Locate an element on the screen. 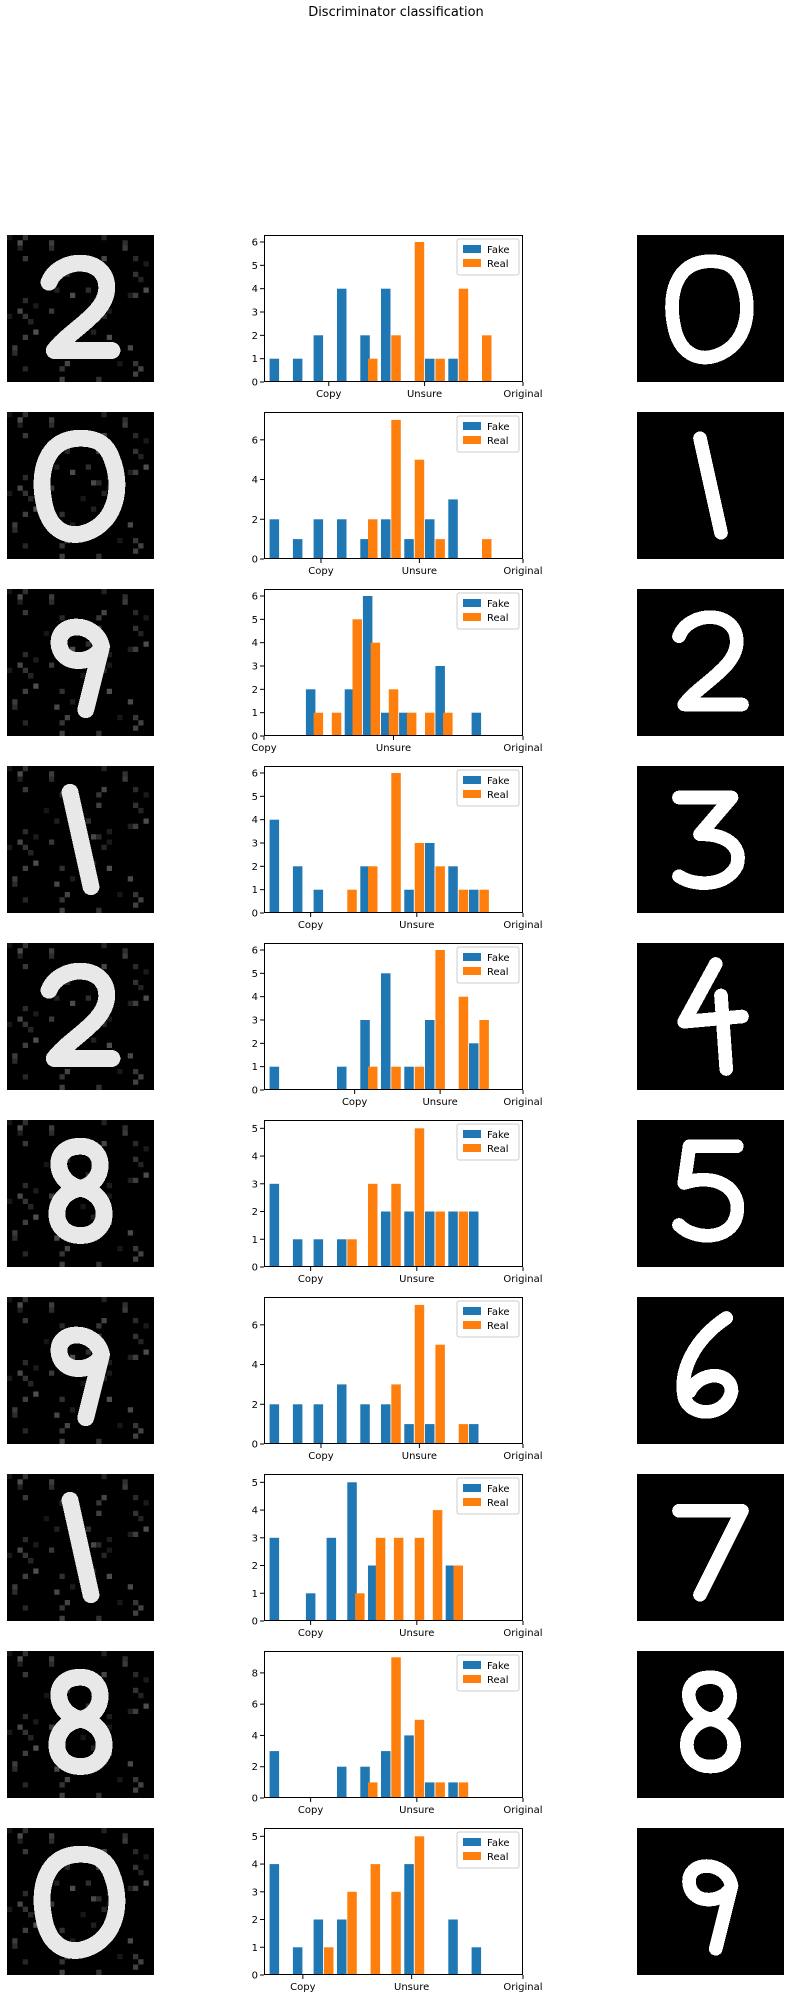 Image resolution: width=792 pixels, height=2001 pixels. y-tick-label: 5 is located at coordinates (255, 1129).